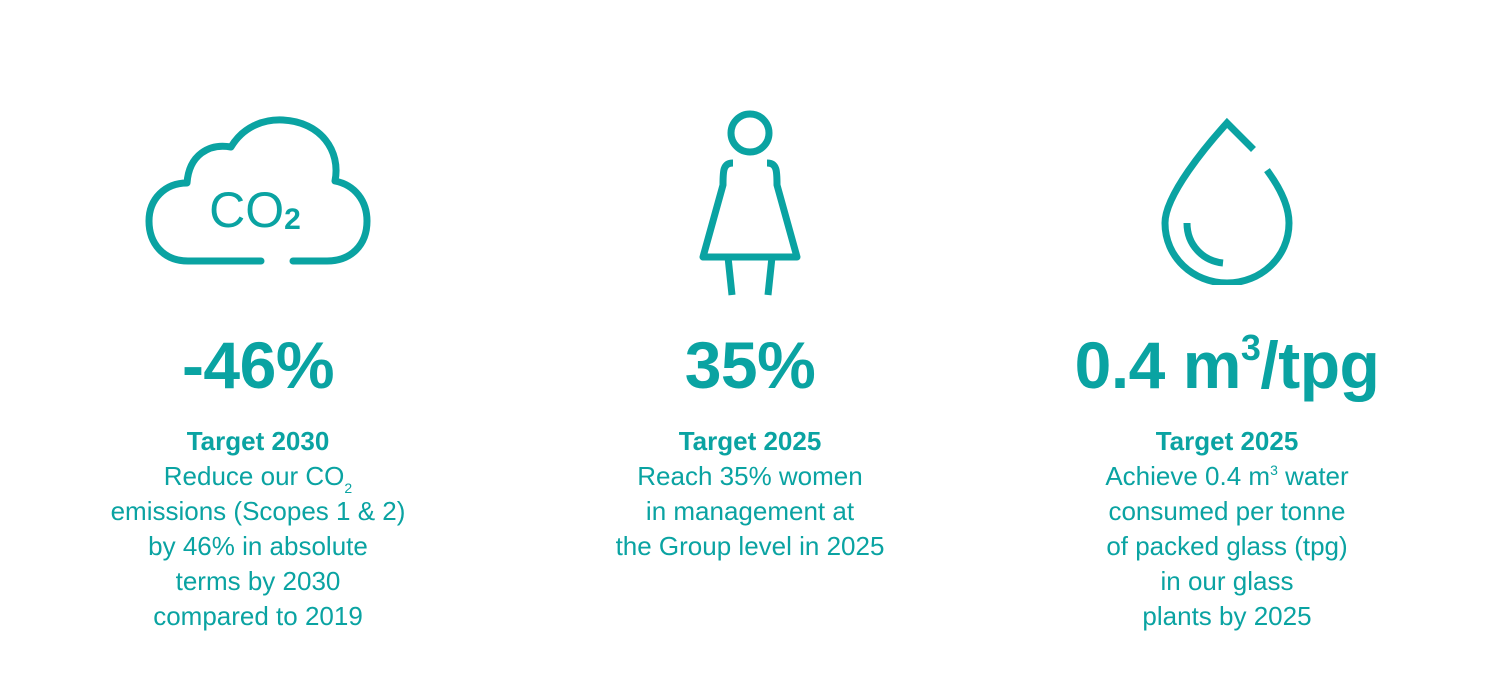  Describe the element at coordinates (258, 581) in the screenshot. I see `co2-desc-line-4: terms by 2030` at that location.